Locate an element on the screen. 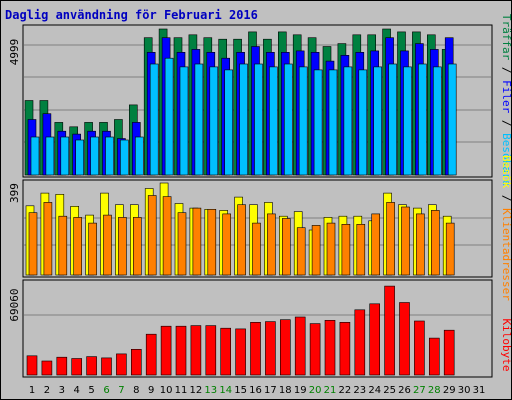 The image size is (512, 400). legend-top-sep1: / is located at coordinates (506, 70).